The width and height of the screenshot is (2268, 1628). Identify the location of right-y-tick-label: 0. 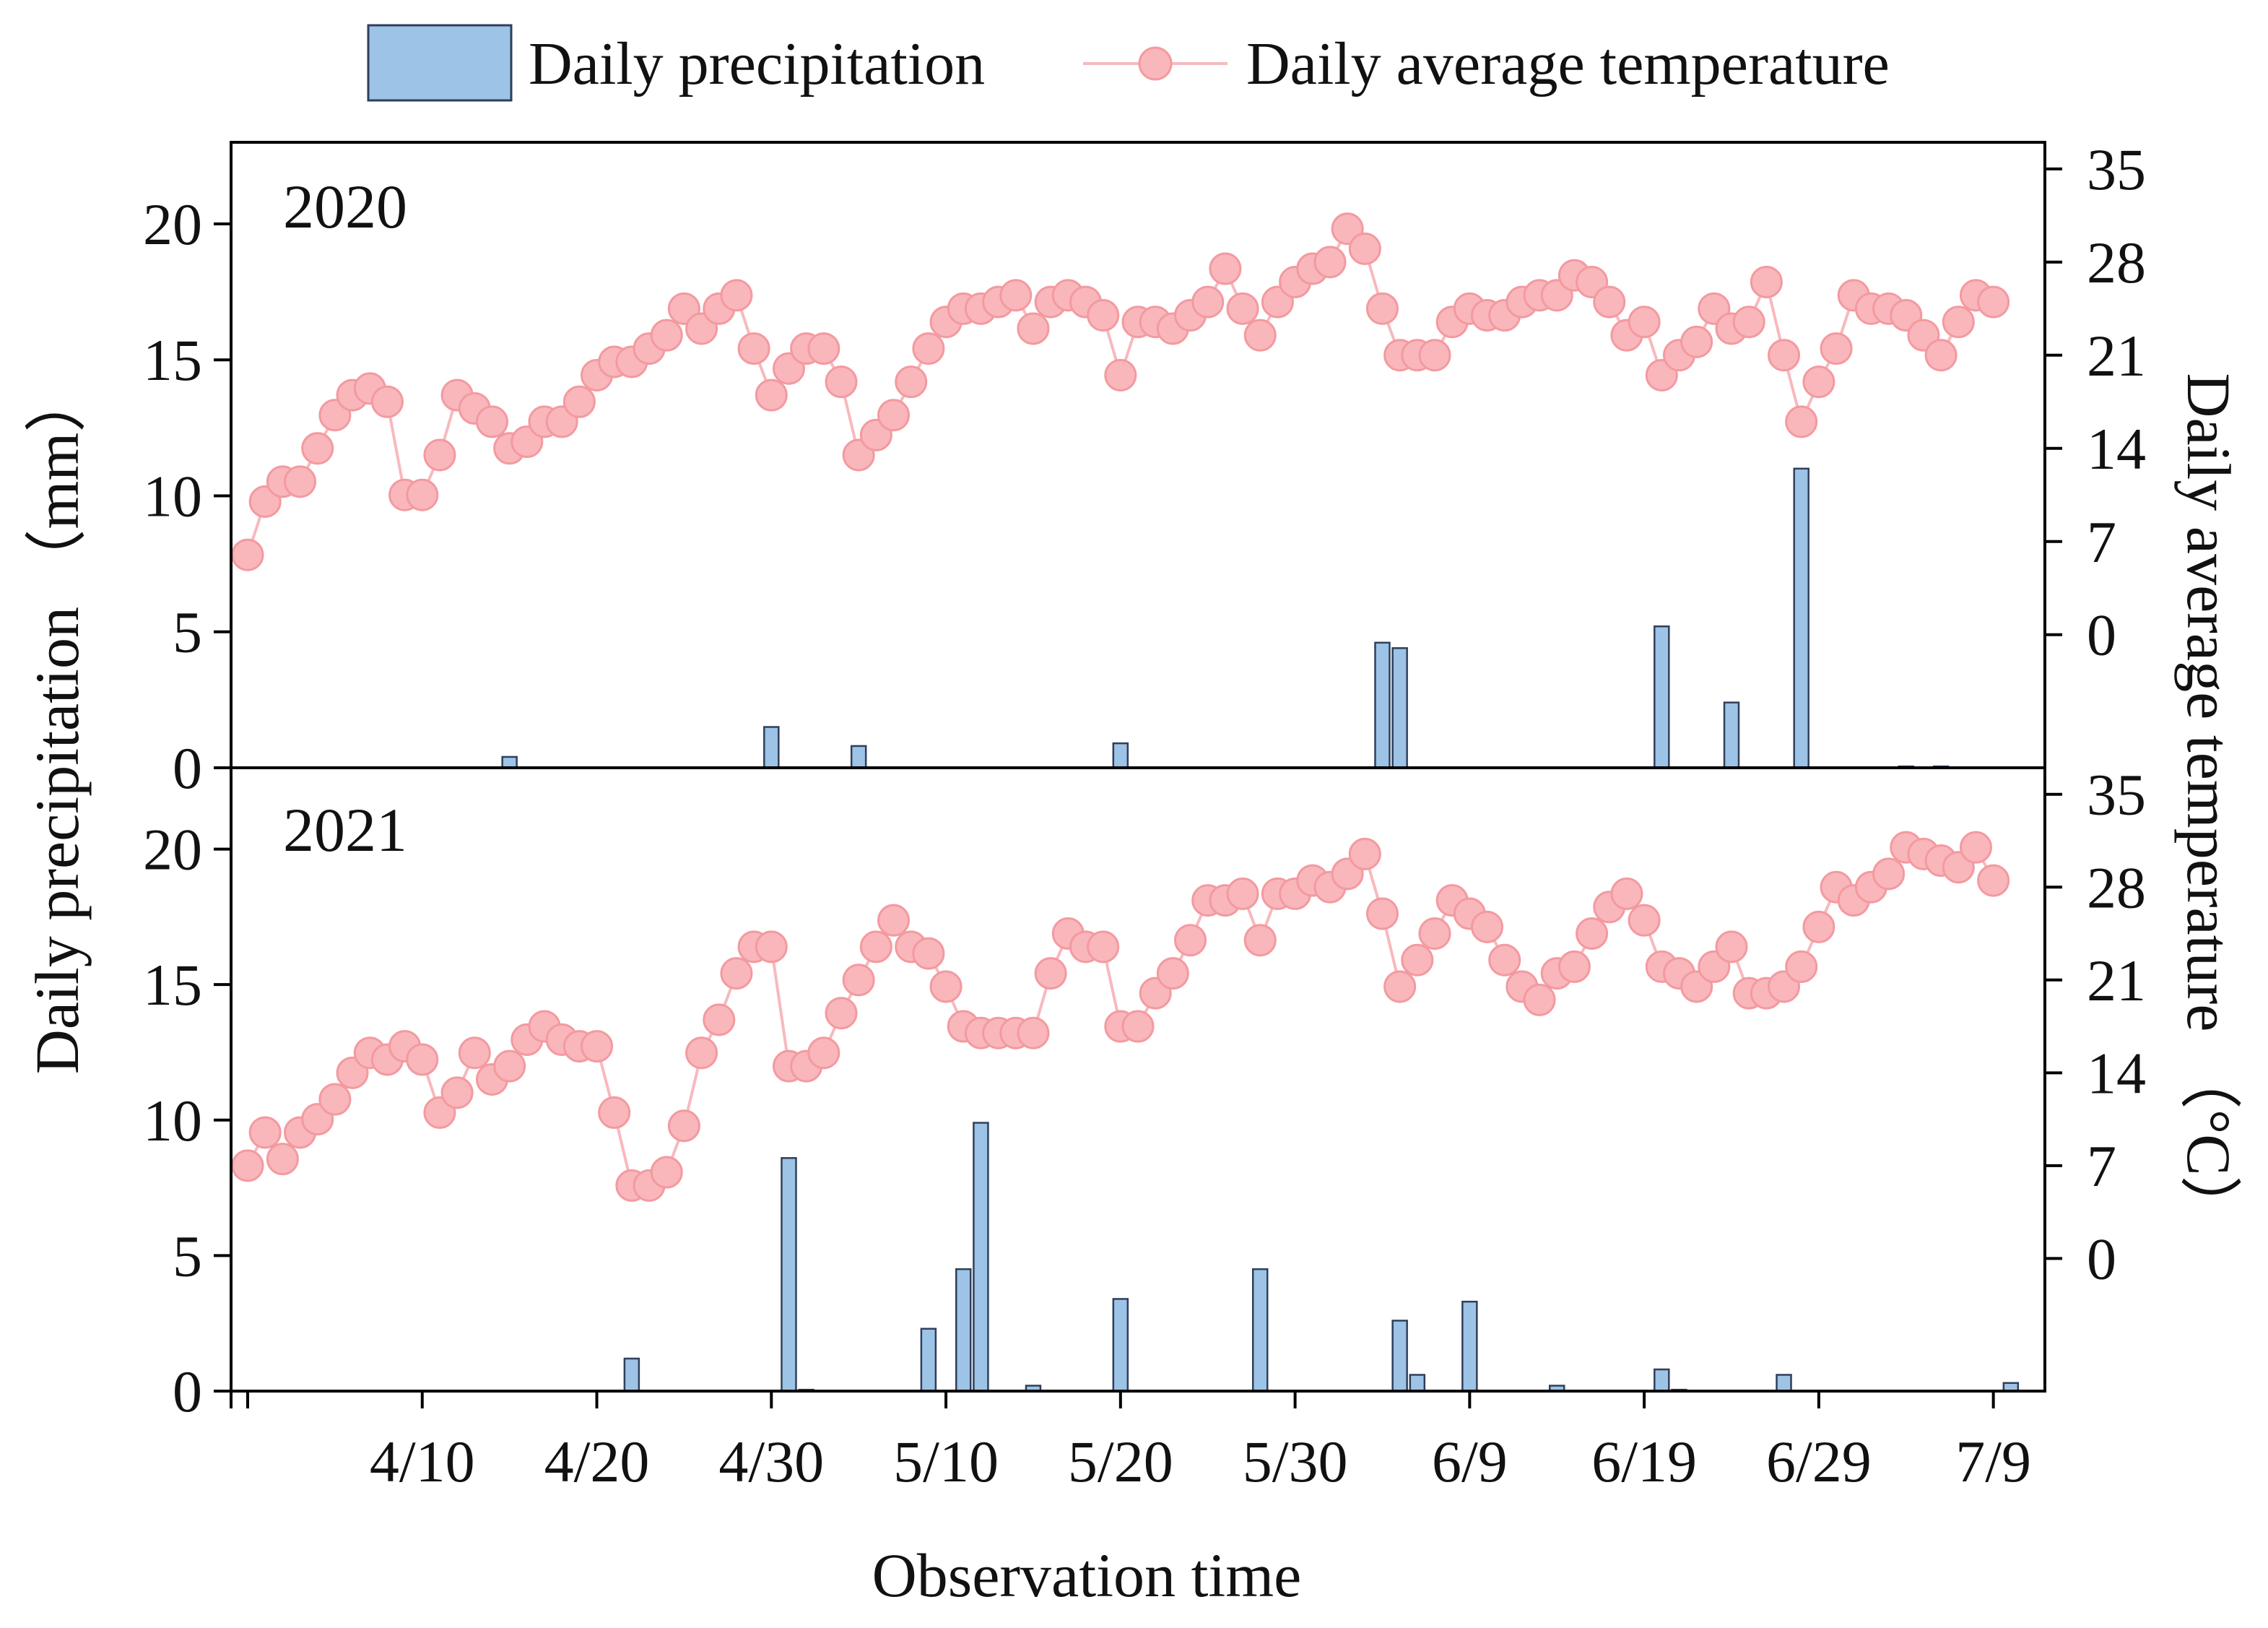
(2101, 635).